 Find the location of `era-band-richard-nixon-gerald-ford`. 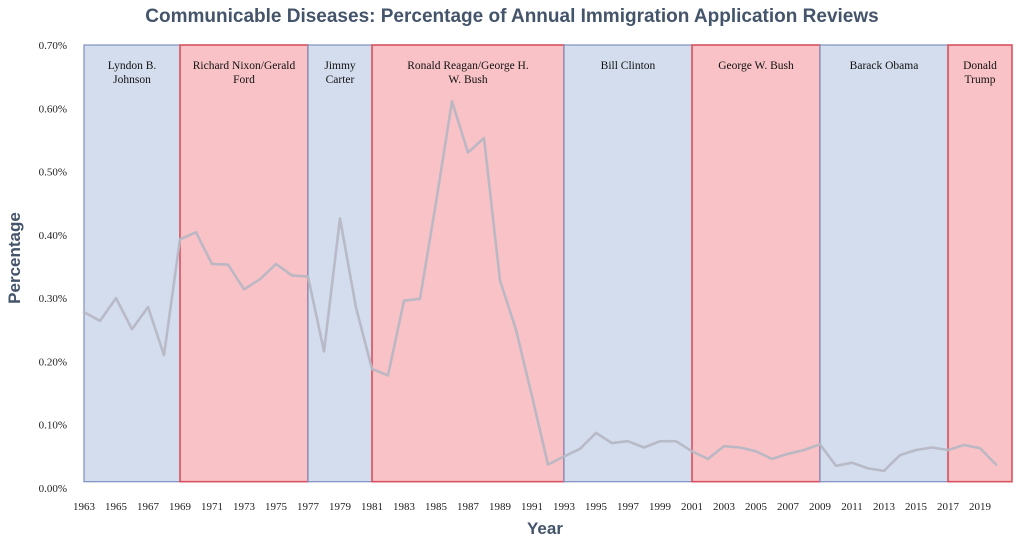

era-band-richard-nixon-gerald-ford is located at coordinates (244, 263).